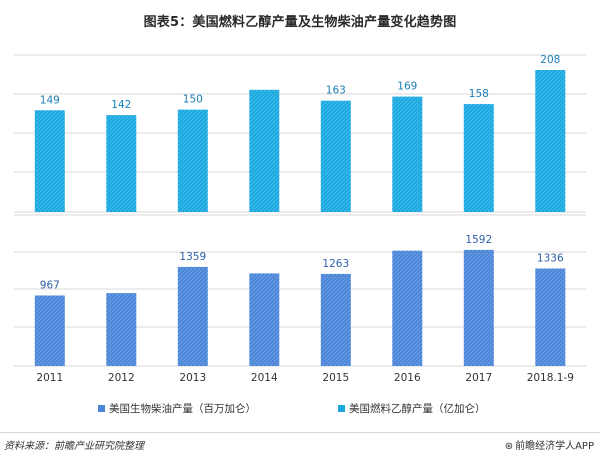  I want to click on x-tick-label: 2011, so click(49, 378).